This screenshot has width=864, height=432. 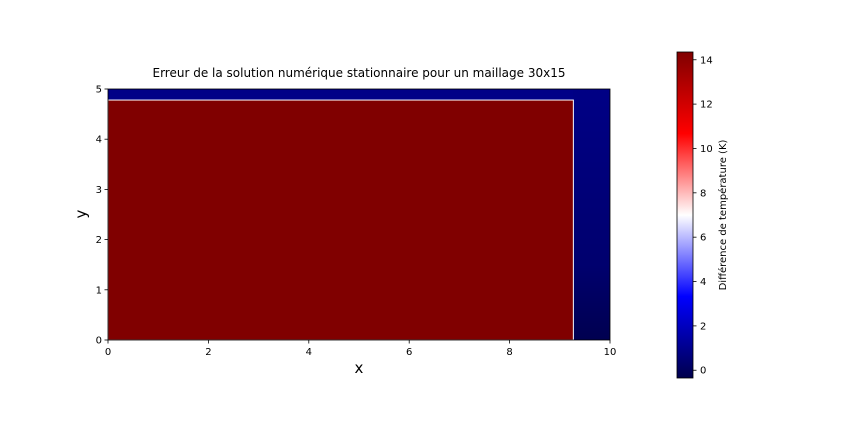 I want to click on colorbar-tick-label: 6, so click(x=703, y=238).